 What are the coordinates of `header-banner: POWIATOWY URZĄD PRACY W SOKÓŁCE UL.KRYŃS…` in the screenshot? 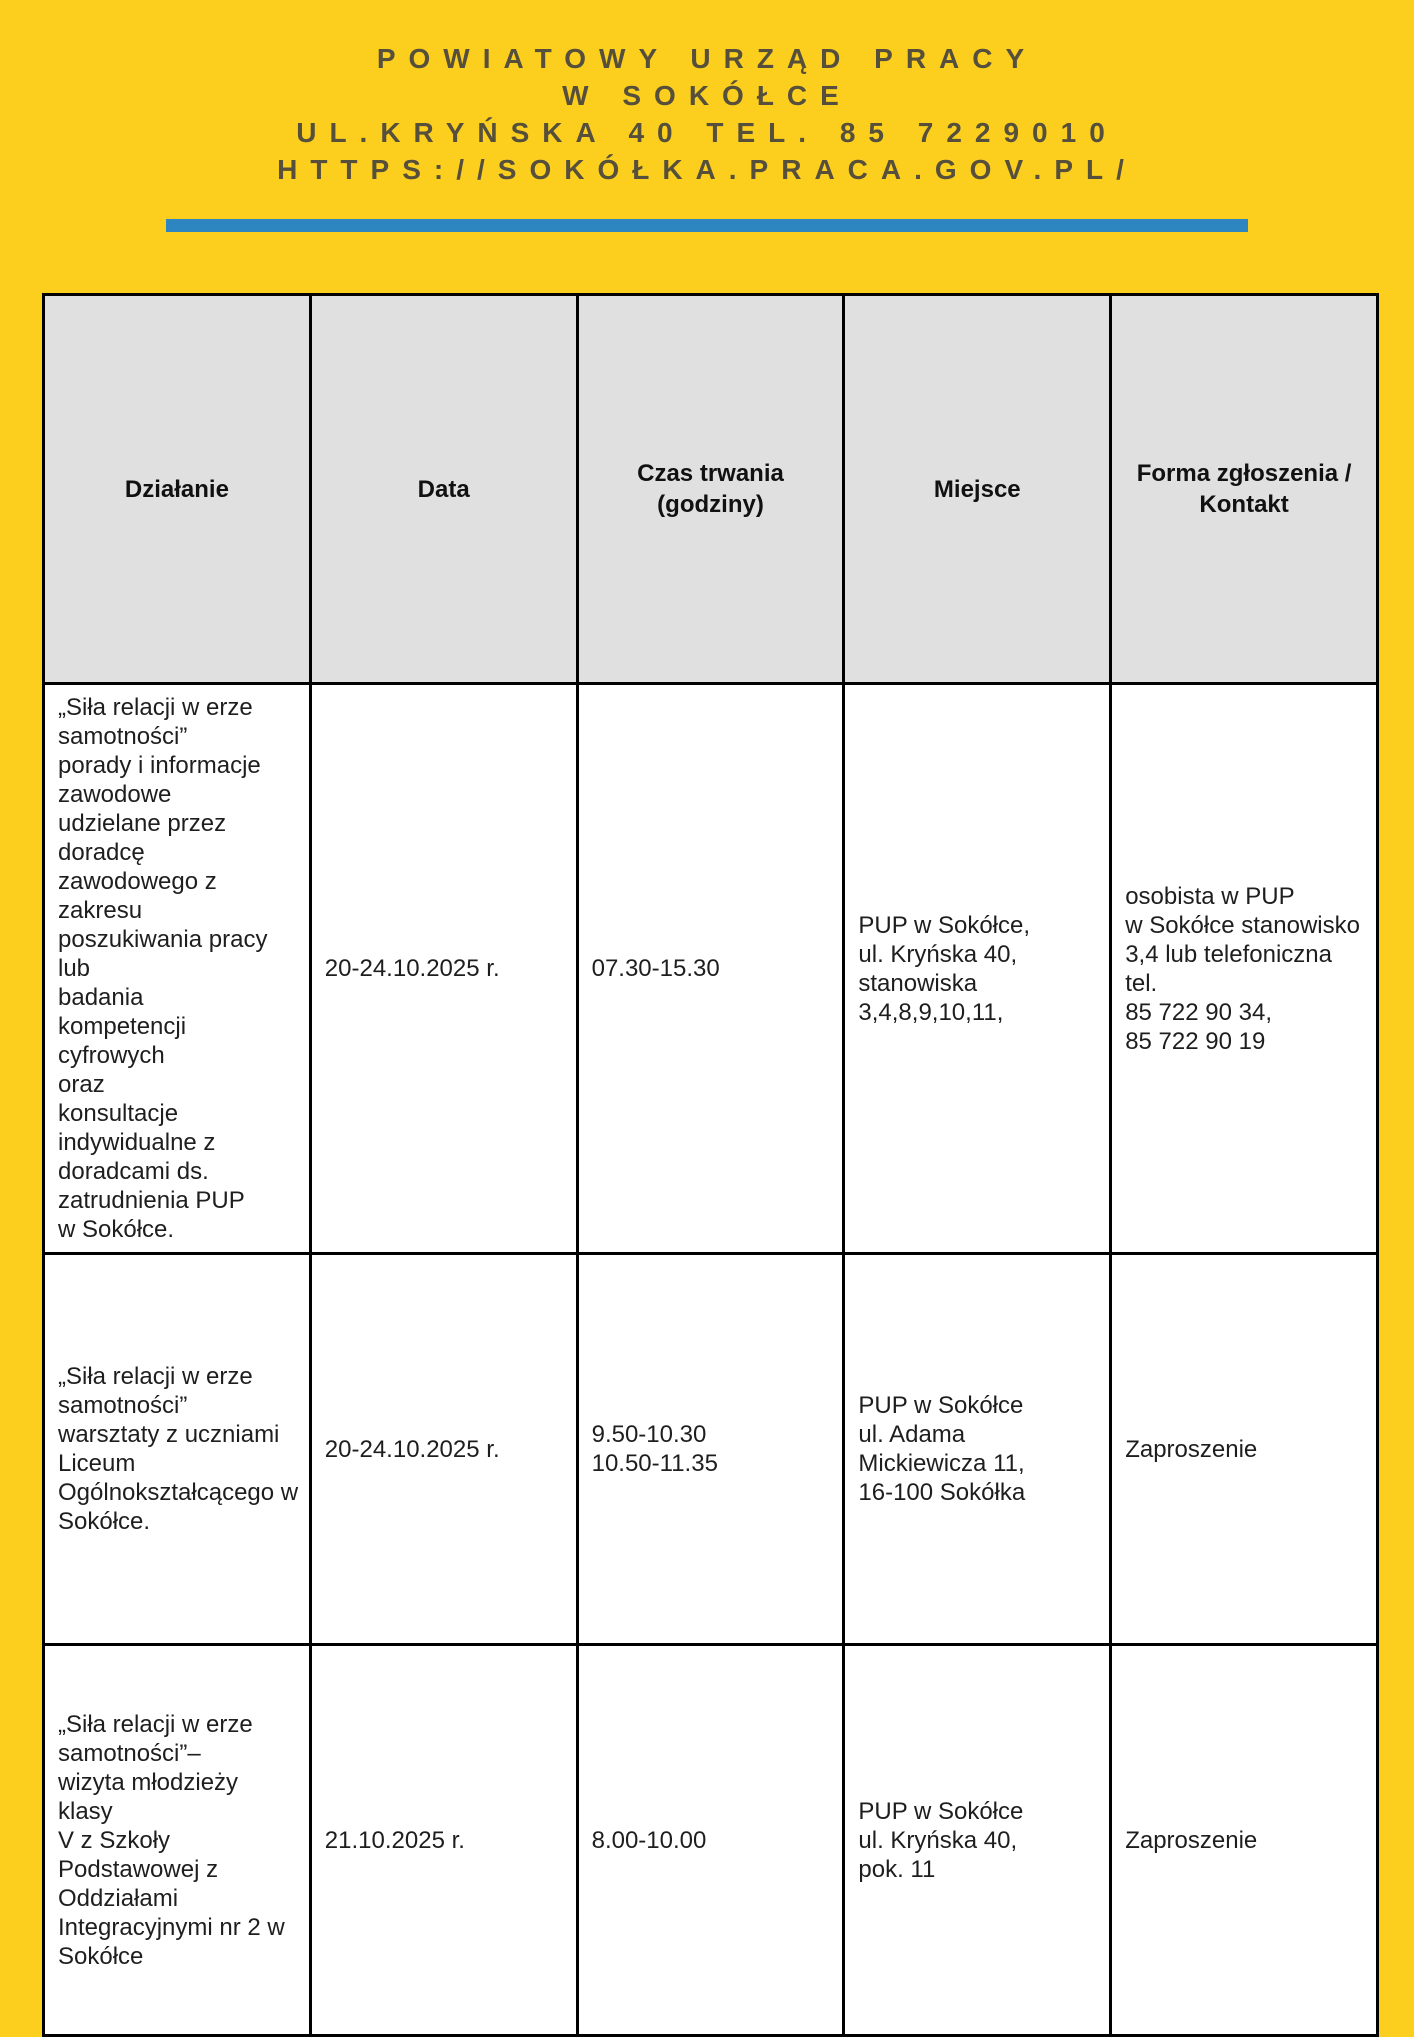 It's located at (707, 116).